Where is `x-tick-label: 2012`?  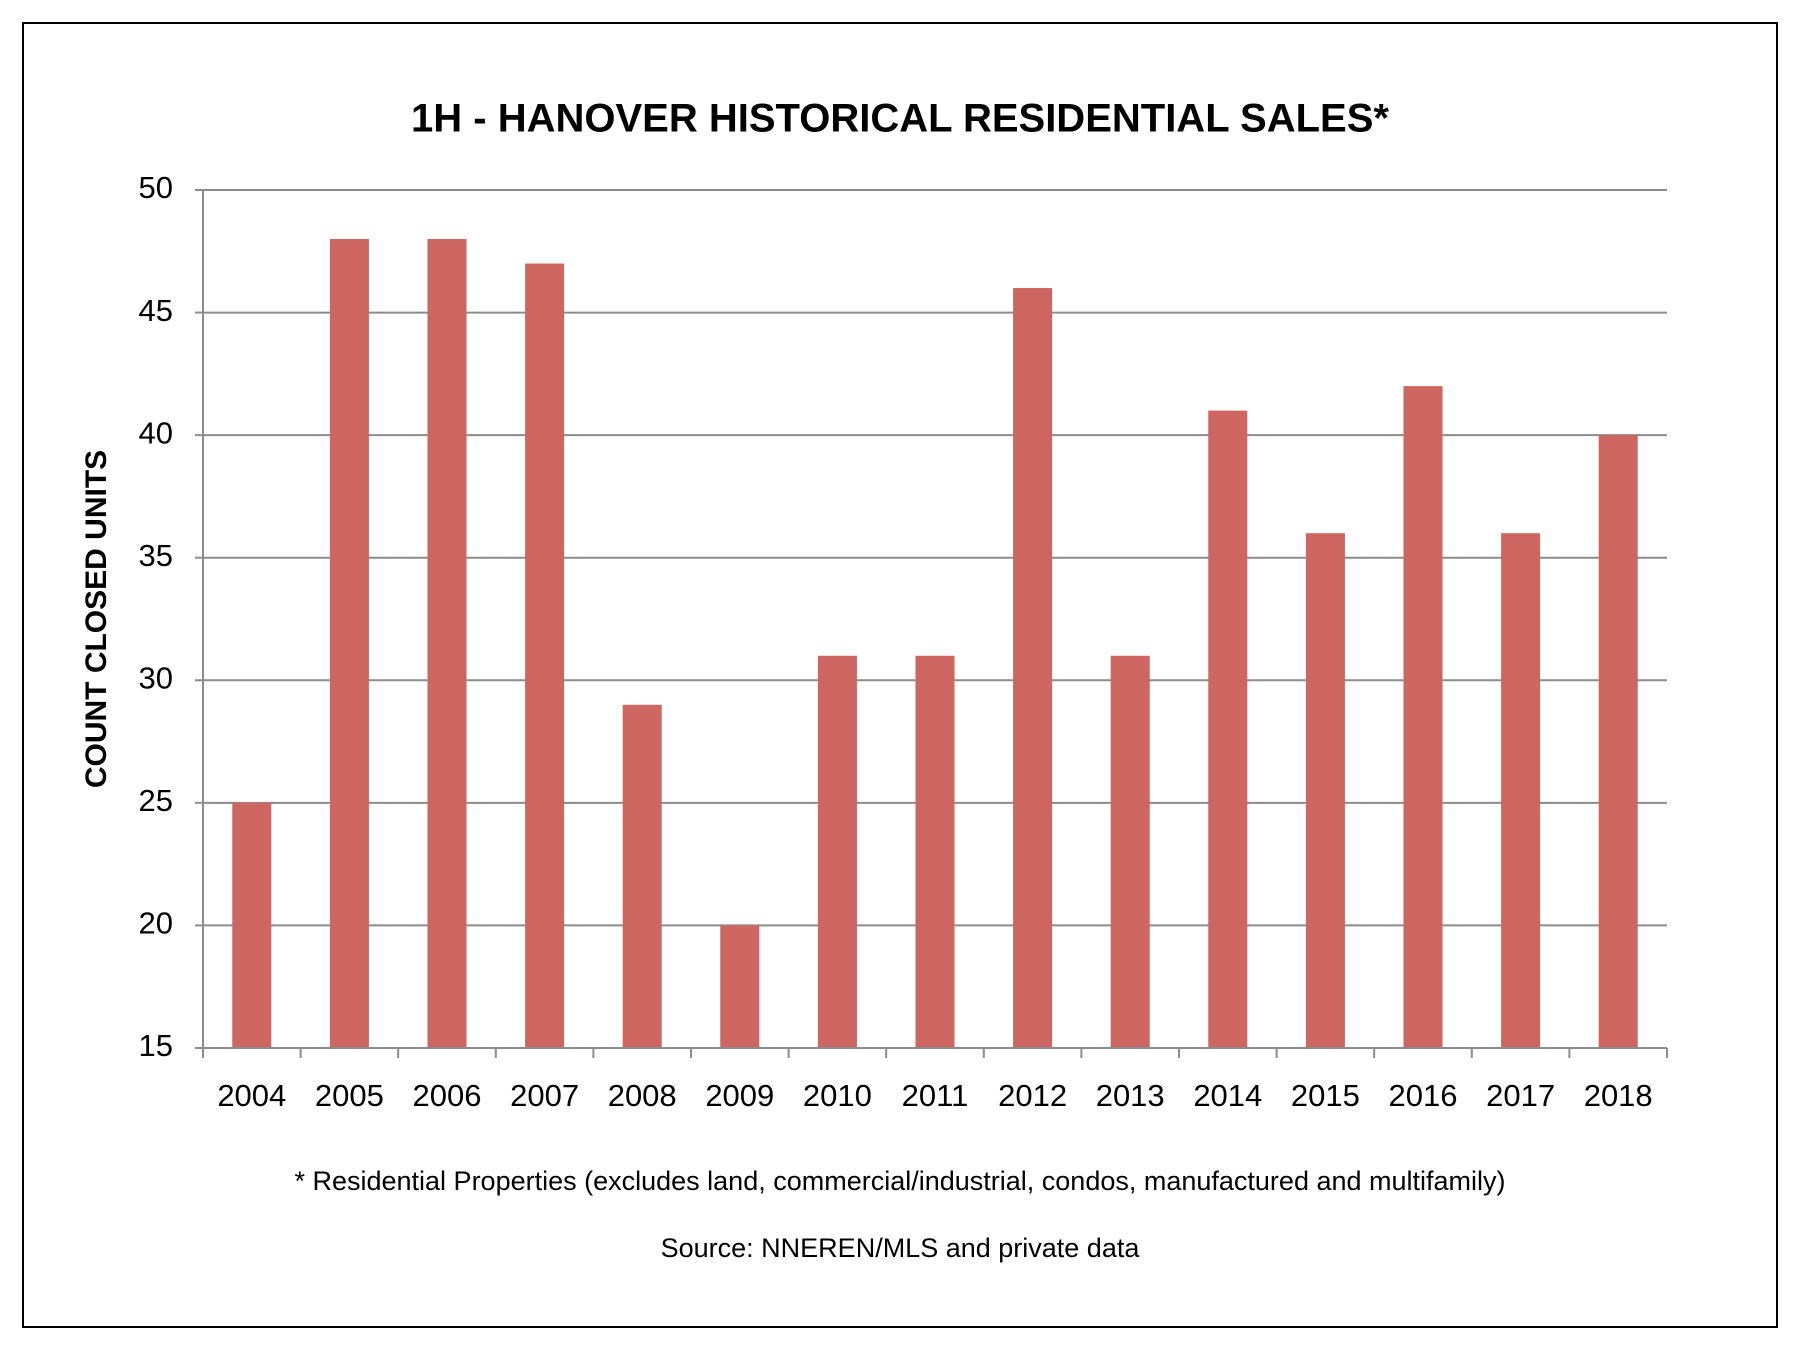 x-tick-label: 2012 is located at coordinates (1032, 1095).